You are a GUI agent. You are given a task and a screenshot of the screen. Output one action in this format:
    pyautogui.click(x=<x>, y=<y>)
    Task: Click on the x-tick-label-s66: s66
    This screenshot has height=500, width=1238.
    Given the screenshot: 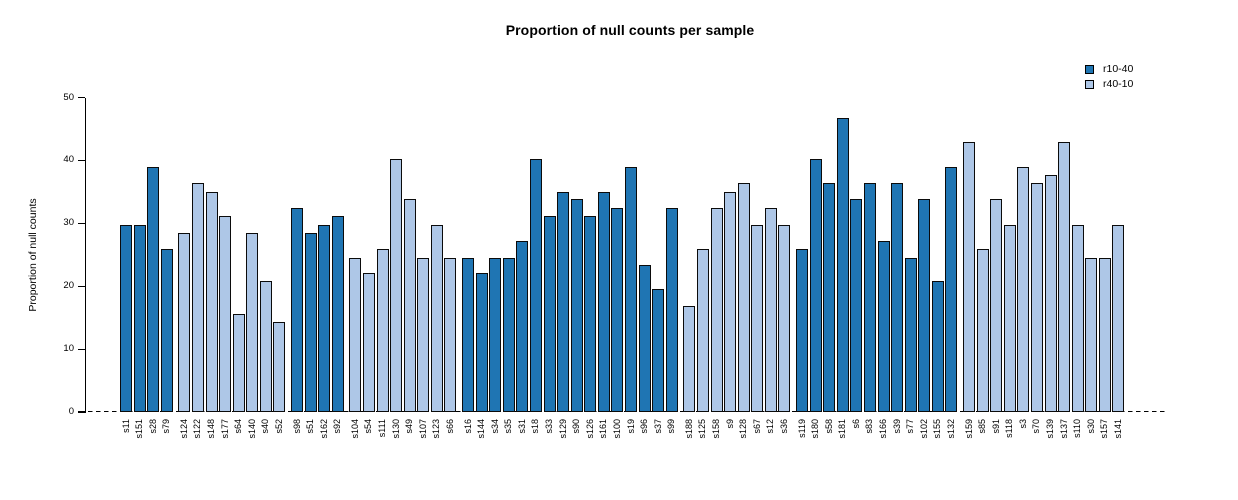 What is the action you would take?
    pyautogui.click(x=449, y=426)
    